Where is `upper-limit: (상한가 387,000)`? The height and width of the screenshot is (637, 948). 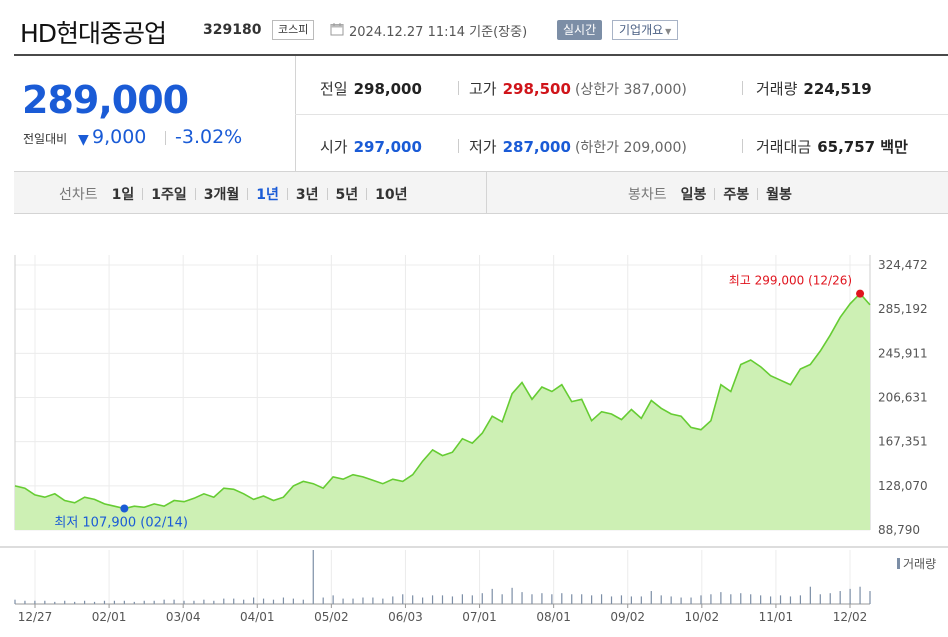
upper-limit: (상한가 387,000) is located at coordinates (630, 90).